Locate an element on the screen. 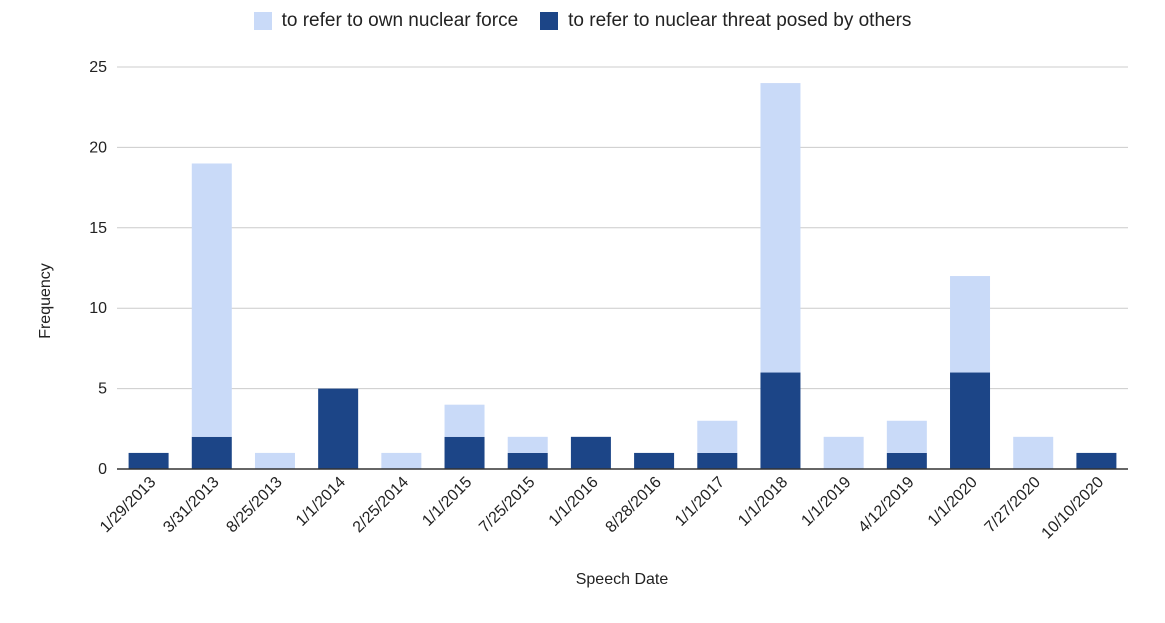 The height and width of the screenshot is (623, 1165). x-tick-label: 1/1/2016 is located at coordinates (574, 502).